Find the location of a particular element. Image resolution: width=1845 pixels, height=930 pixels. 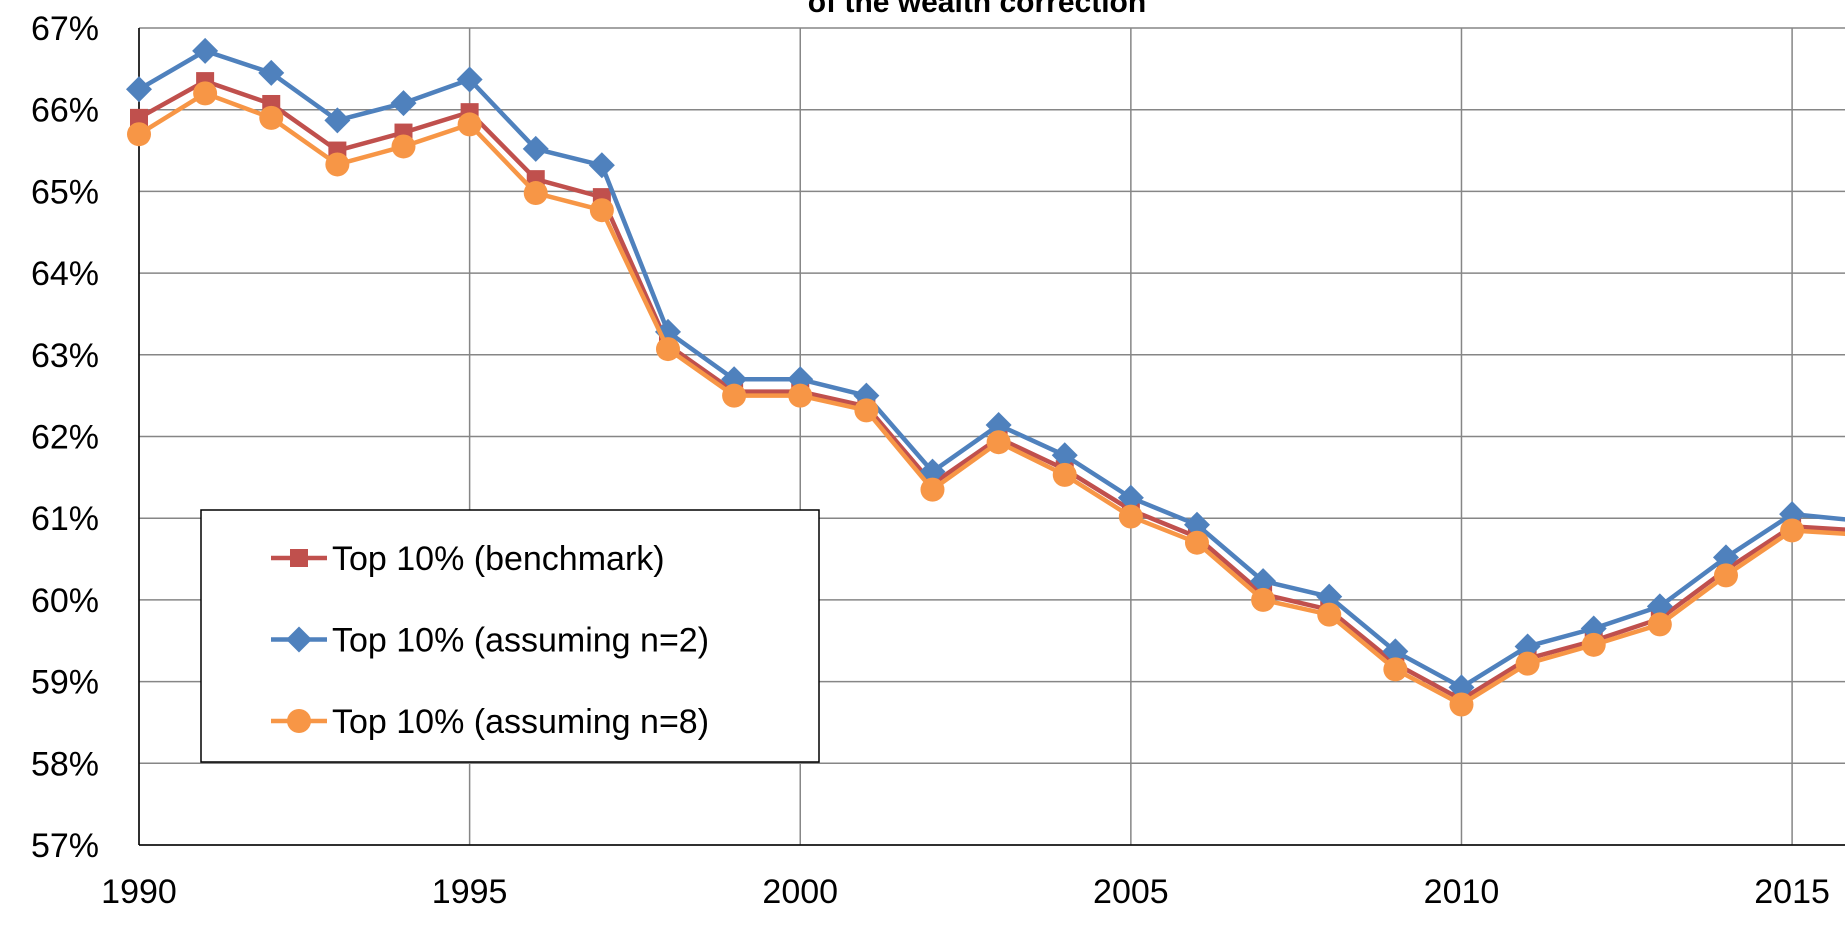

y-tick-label: 60% is located at coordinates (65, 601).